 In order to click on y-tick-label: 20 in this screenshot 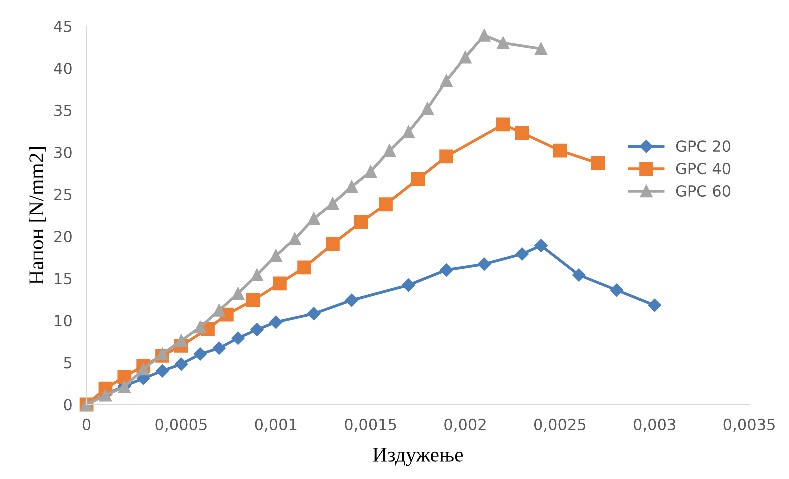, I will do `click(63, 237)`.